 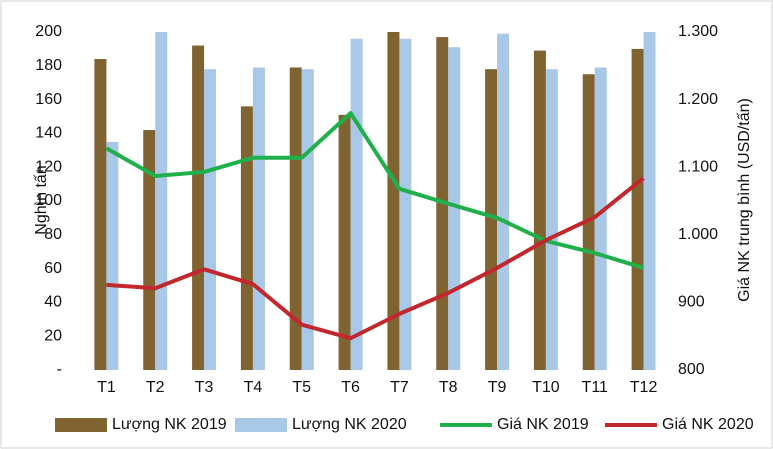 What do you see at coordinates (48, 200) in the screenshot?
I see `y-tick-label: 100` at bounding box center [48, 200].